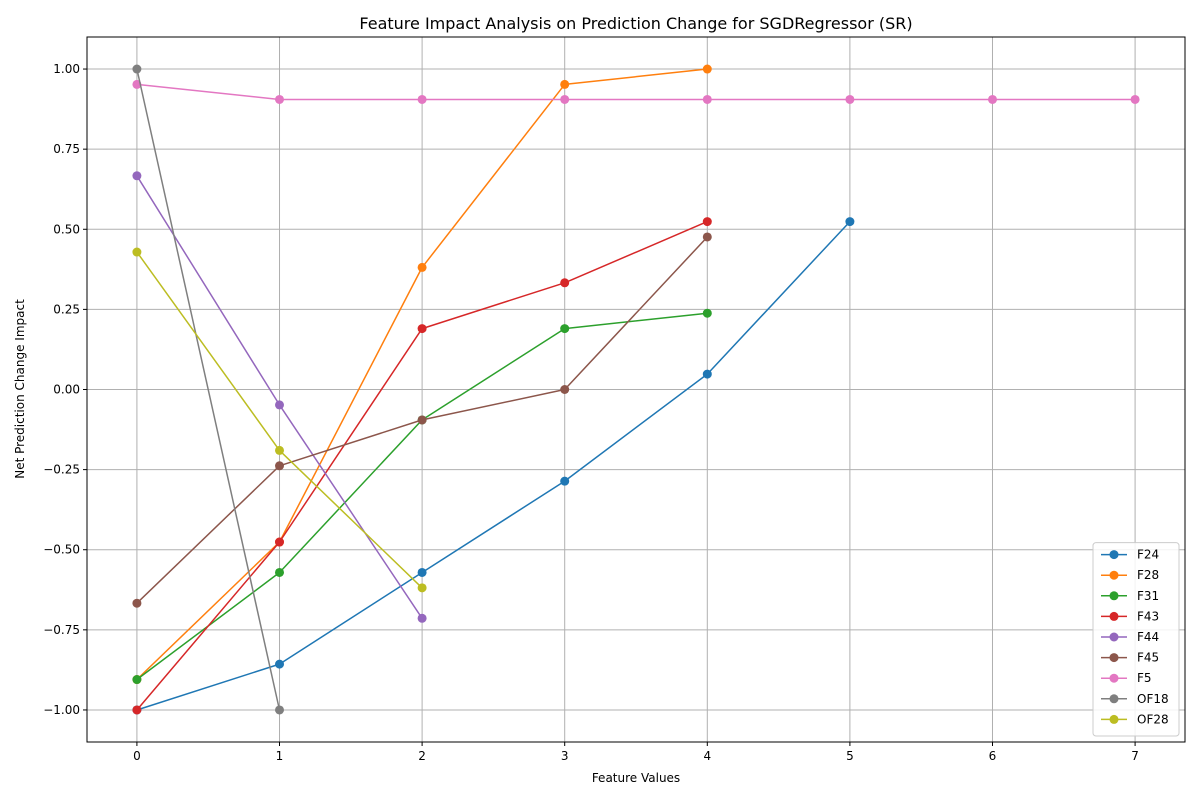 This screenshot has width=1200, height=800. I want to click on x-axis-label: Feature Values, so click(636, 778).